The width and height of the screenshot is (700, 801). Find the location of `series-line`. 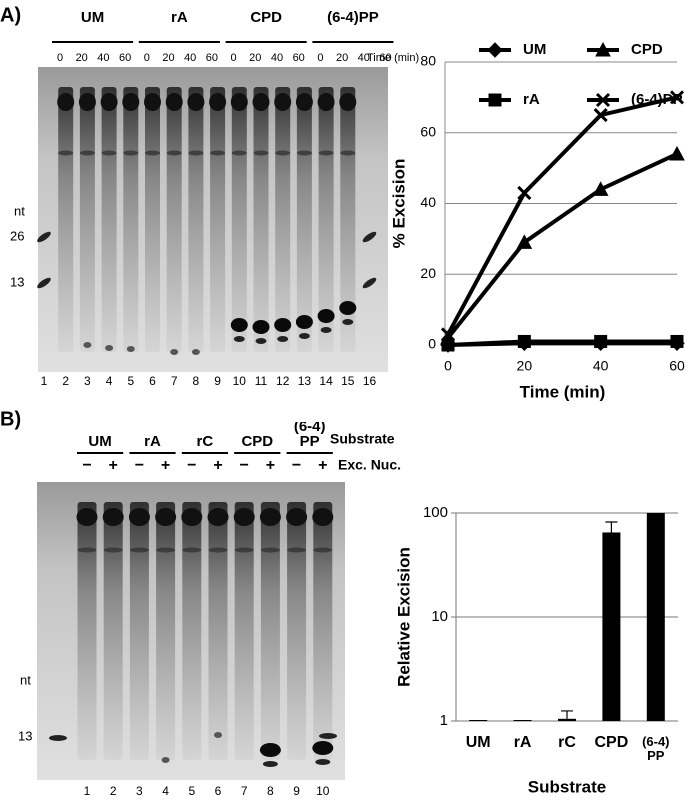

series-line is located at coordinates (562, 343).